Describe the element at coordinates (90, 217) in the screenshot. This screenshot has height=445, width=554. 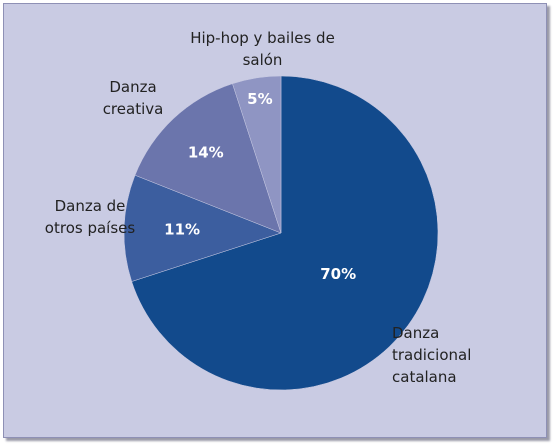
I see `slice-label: Danza de otros países` at that location.